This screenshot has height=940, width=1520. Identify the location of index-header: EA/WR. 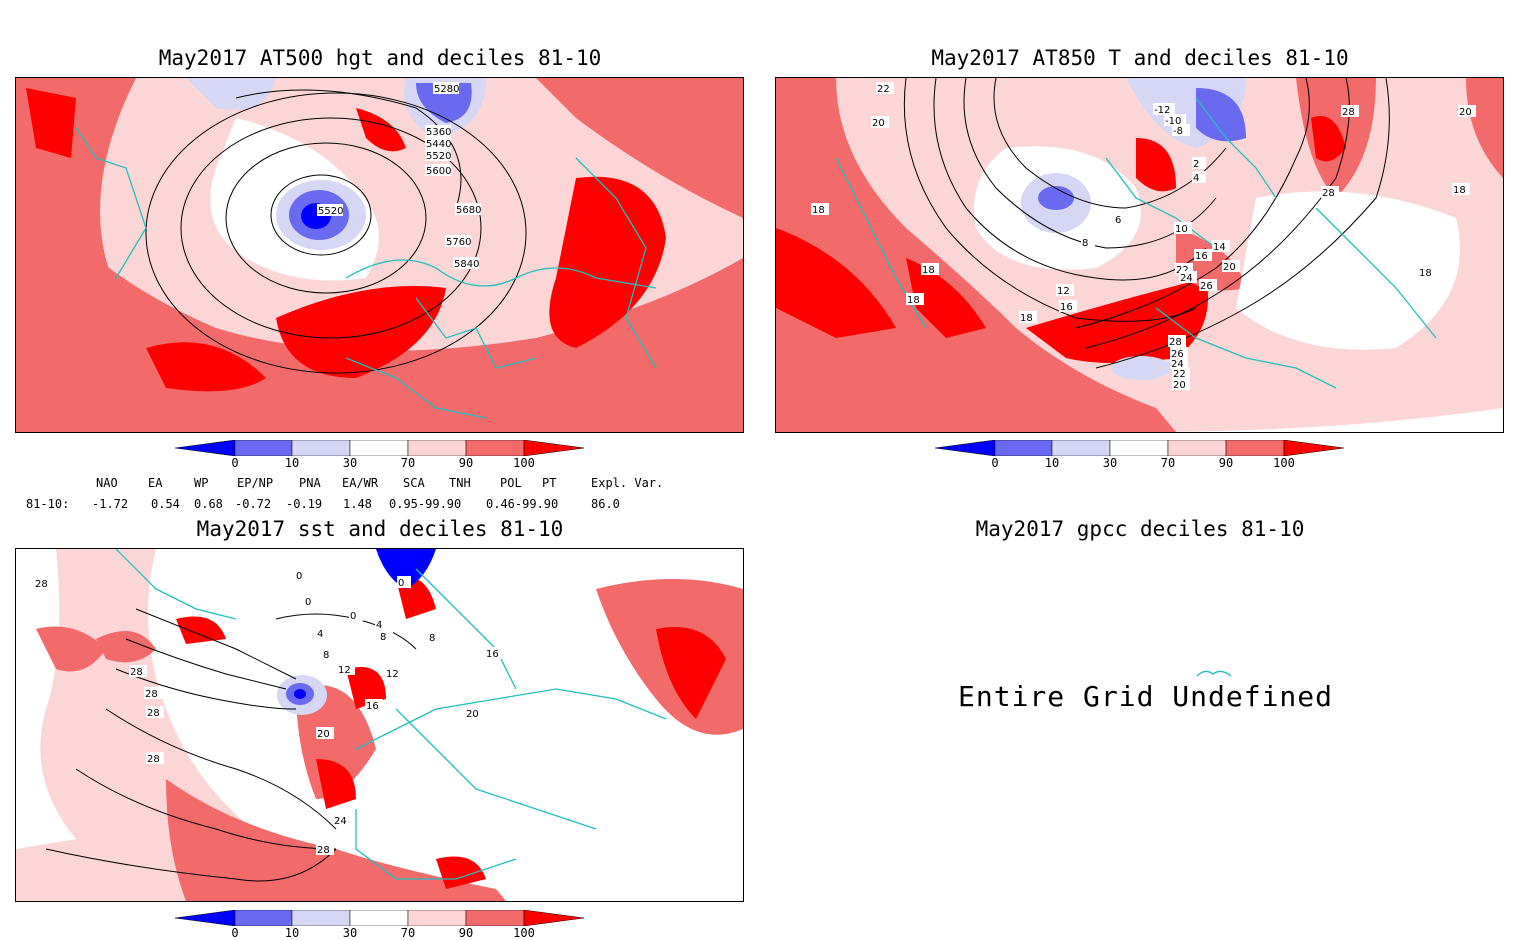
(360, 483).